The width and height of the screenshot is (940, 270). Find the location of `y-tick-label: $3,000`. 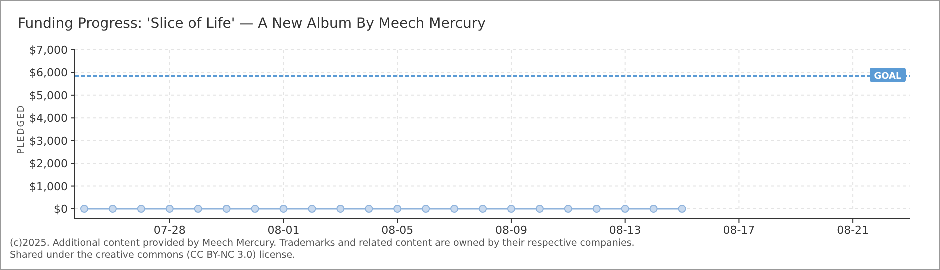

y-tick-label: $3,000 is located at coordinates (49, 141).